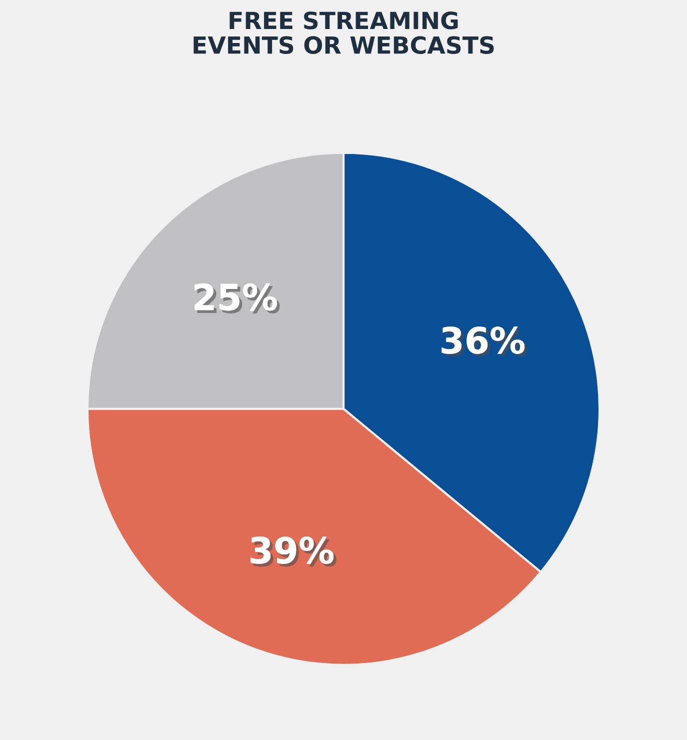 Image resolution: width=687 pixels, height=740 pixels. What do you see at coordinates (485, 341) in the screenshot?
I see `data-label: 36%` at bounding box center [485, 341].